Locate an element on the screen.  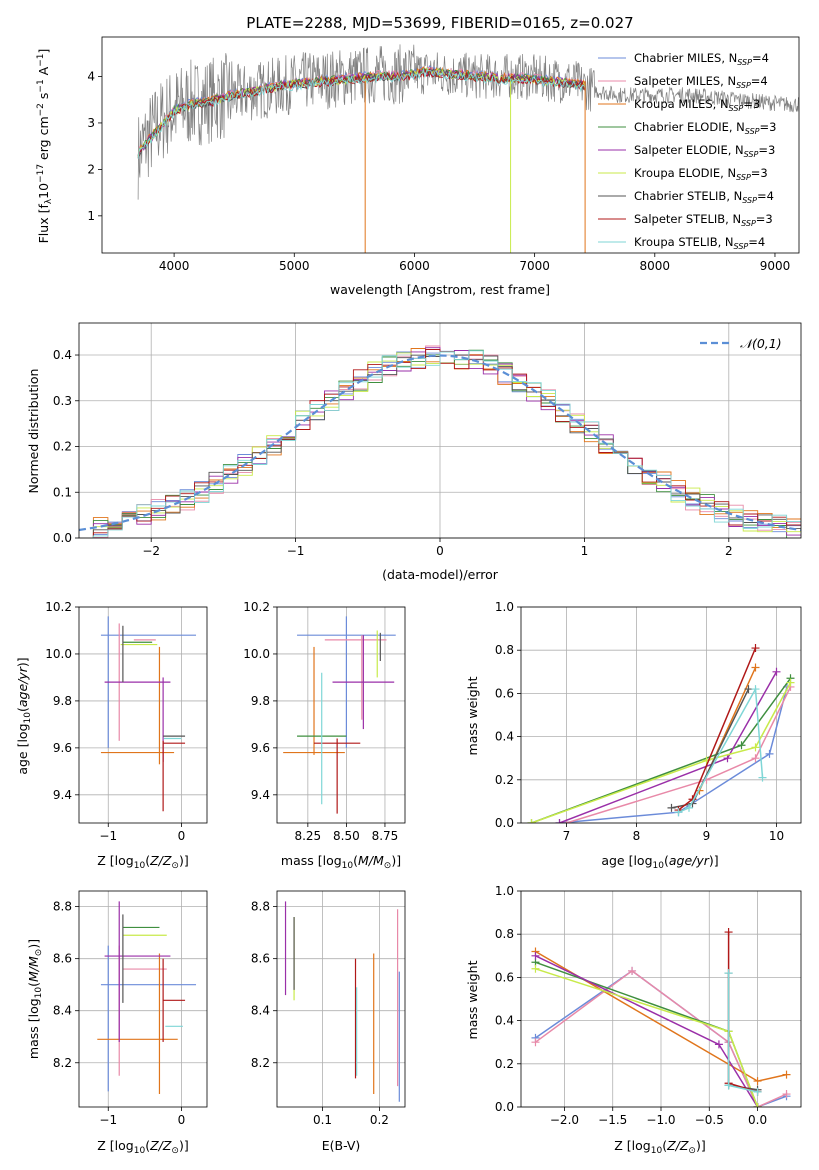
x-tick-label: −1 is located at coordinates (108, 1120).